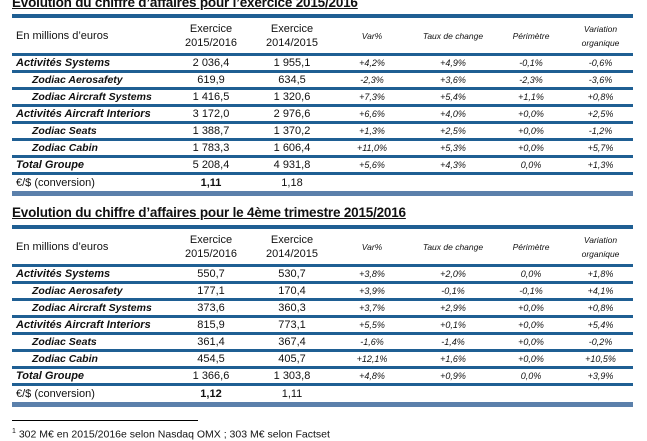  I want to click on cell-value: -1,4%, so click(453, 342).